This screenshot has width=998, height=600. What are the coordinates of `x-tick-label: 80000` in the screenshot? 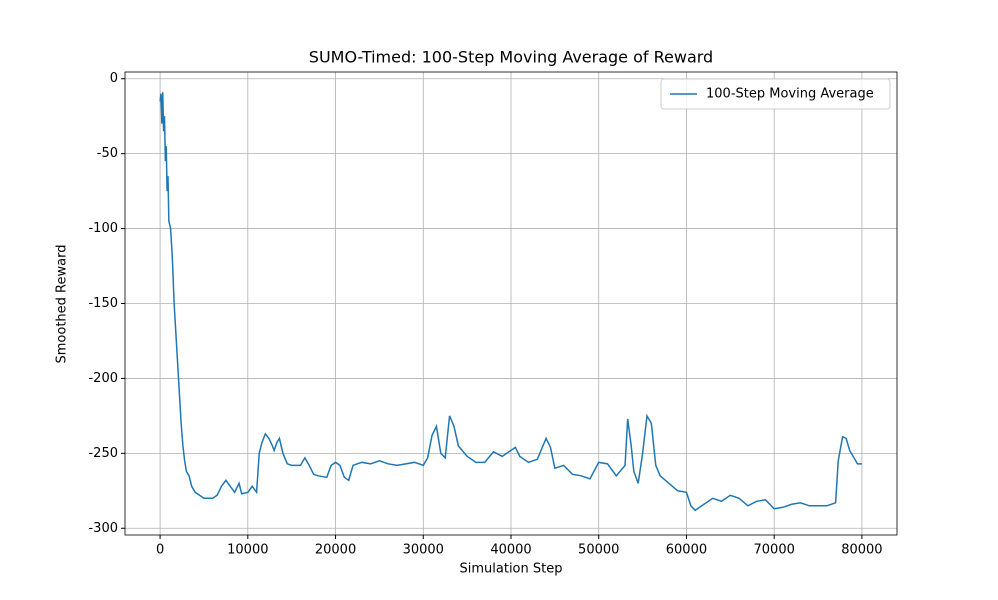 It's located at (861, 550).